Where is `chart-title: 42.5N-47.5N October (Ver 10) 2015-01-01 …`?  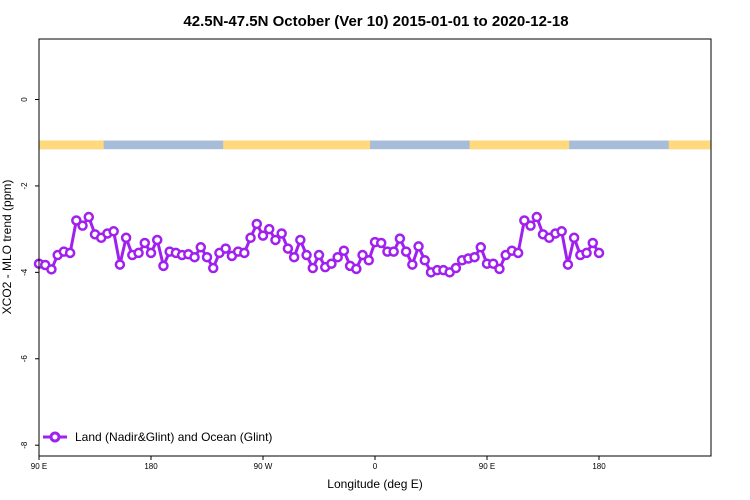
chart-title: 42.5N-47.5N October (Ver 10) 2015-01-01 … is located at coordinates (375, 21).